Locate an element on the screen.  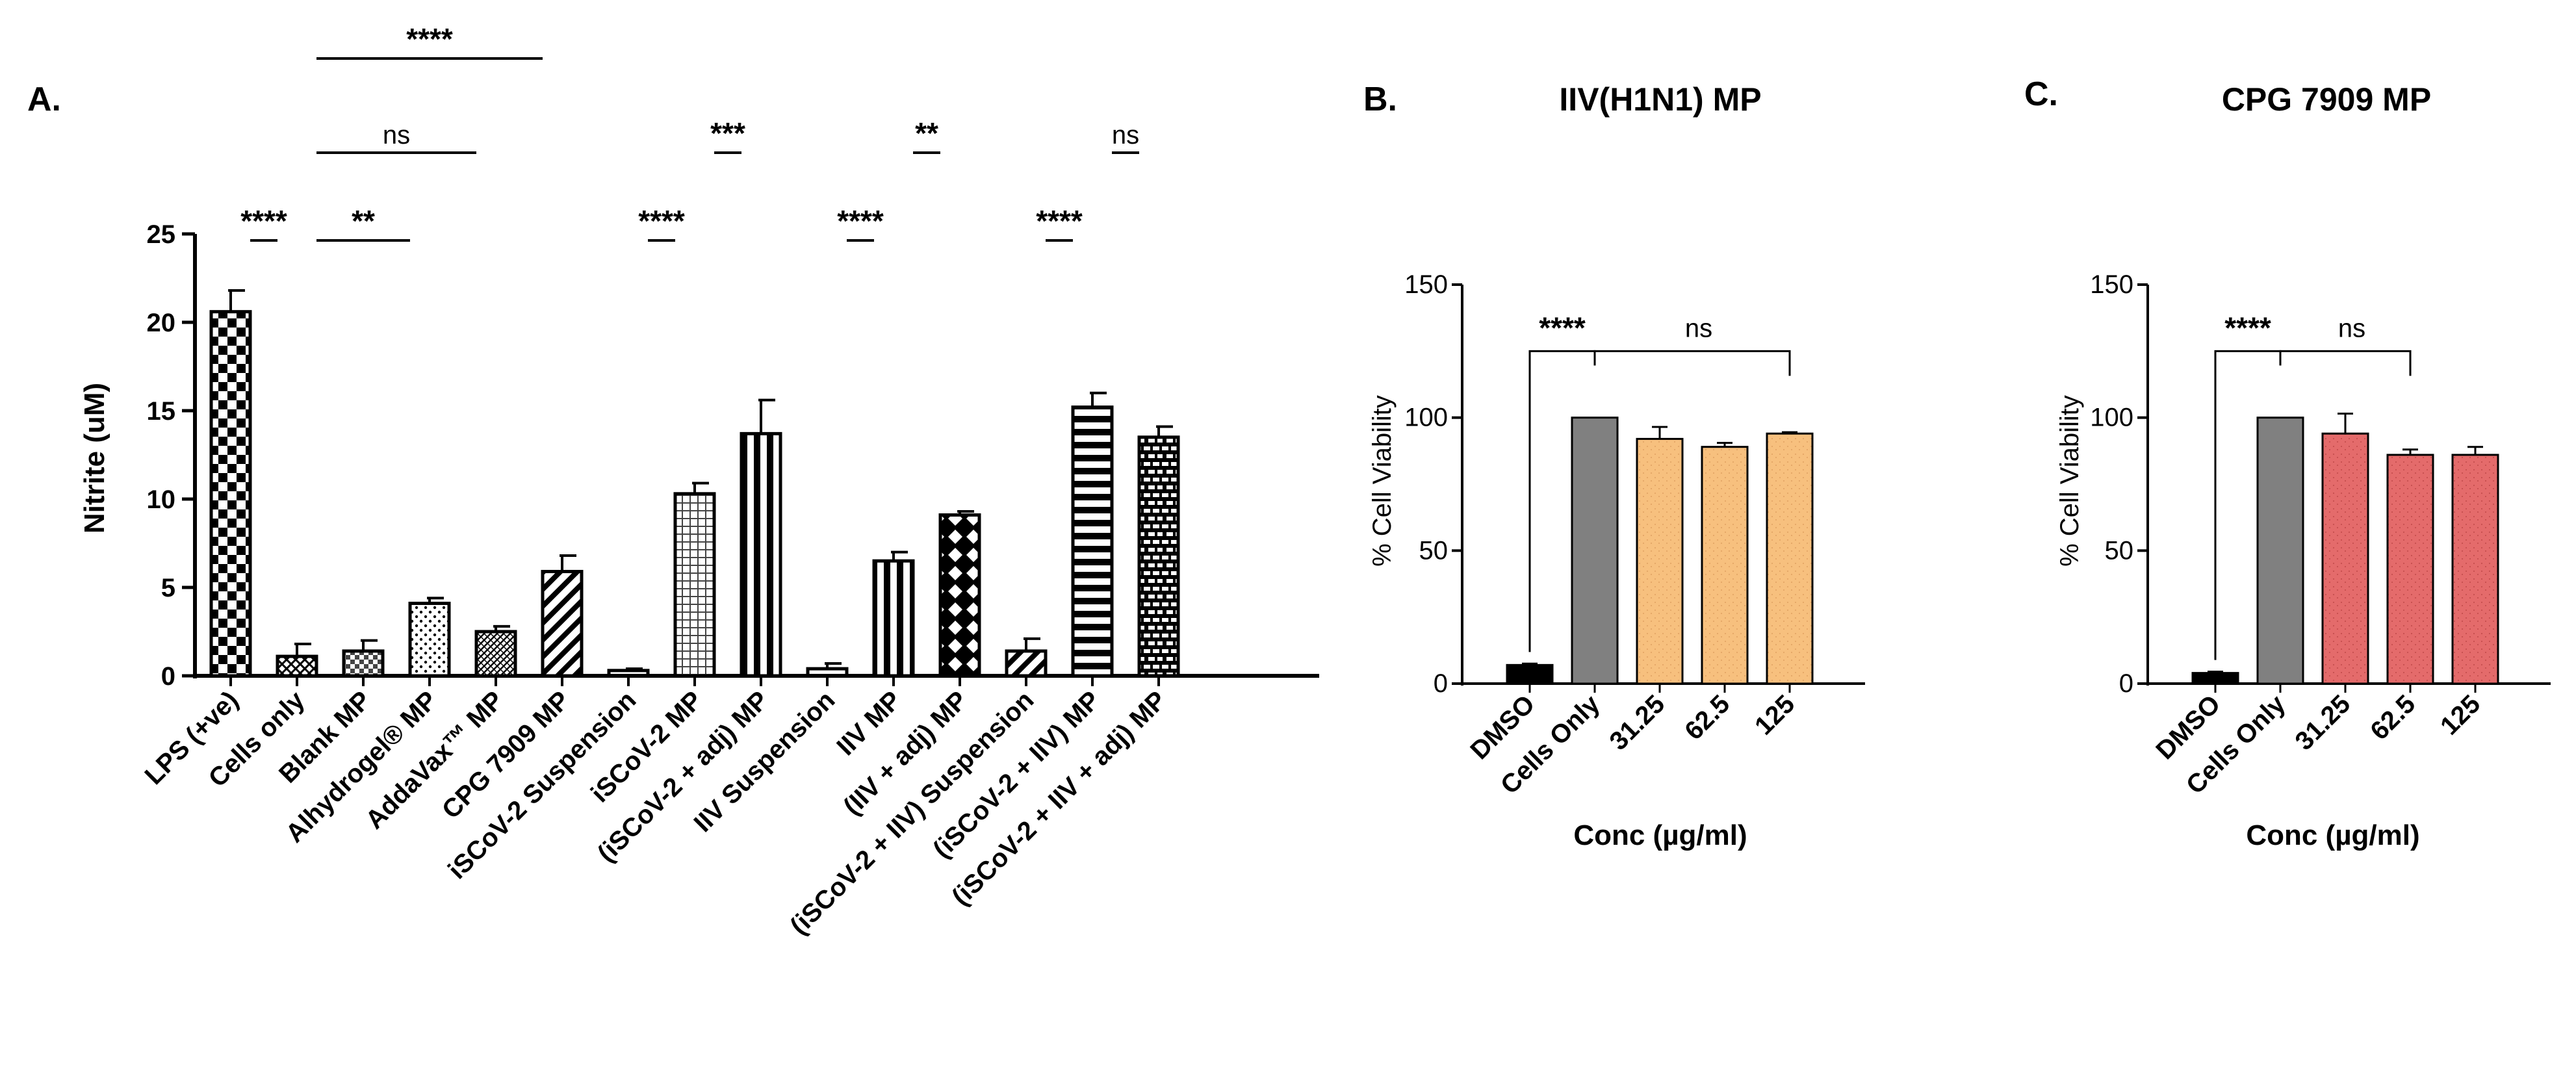
y-tick-label: 20 is located at coordinates (162, 323).